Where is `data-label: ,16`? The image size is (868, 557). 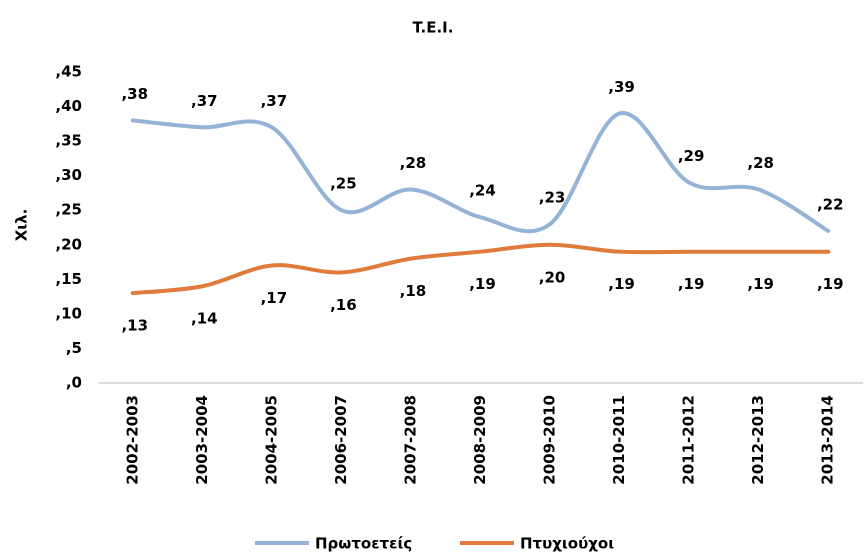
data-label: ,16 is located at coordinates (343, 305).